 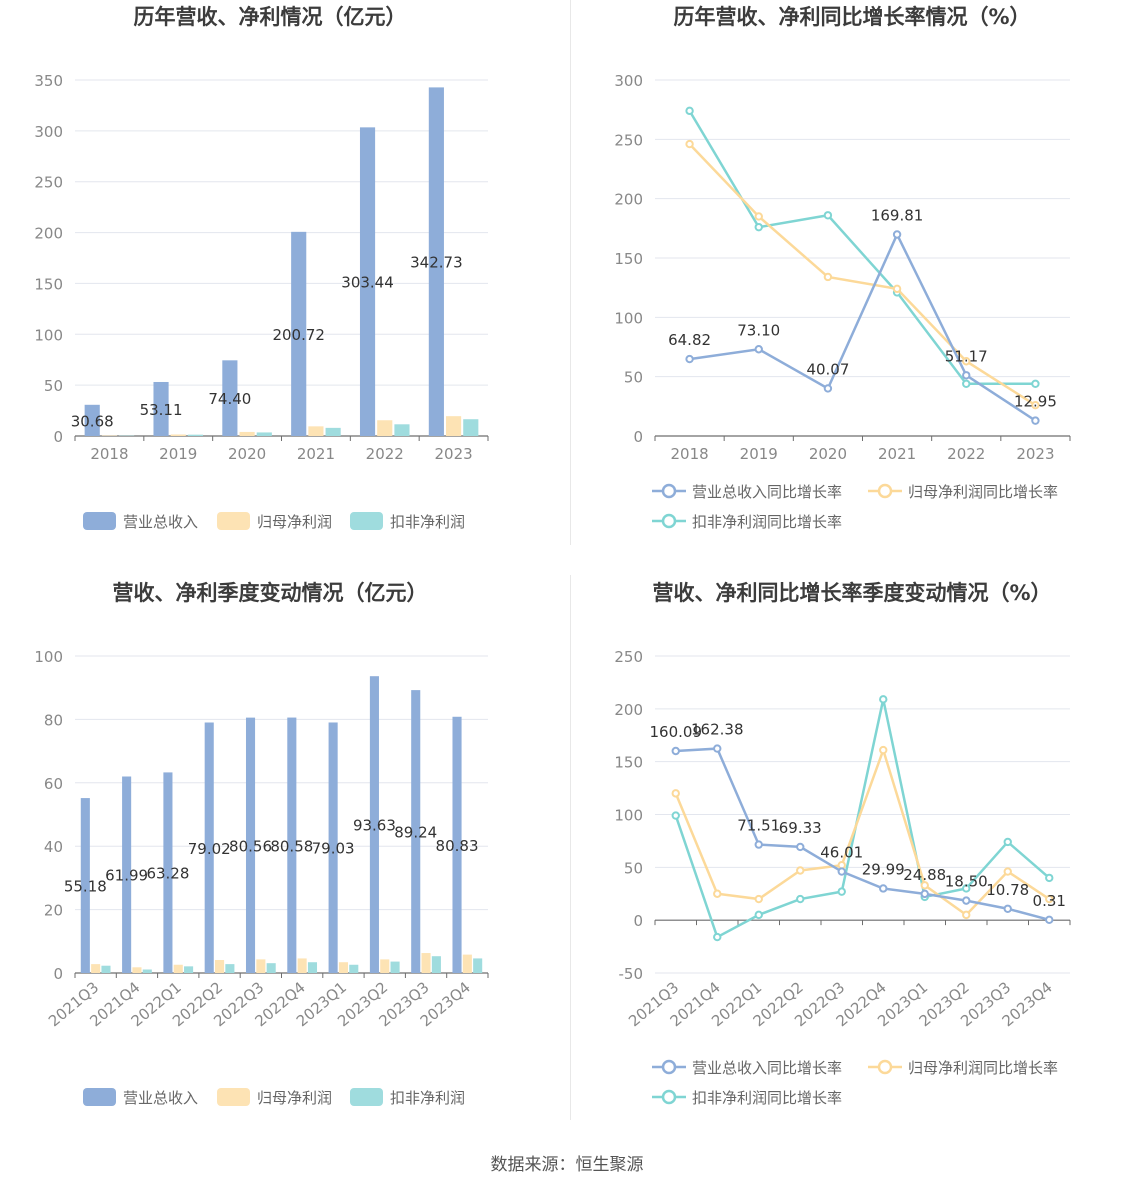 What do you see at coordinates (676, 732) in the screenshot?
I see `chart4-point-value-label: 160.09` at bounding box center [676, 732].